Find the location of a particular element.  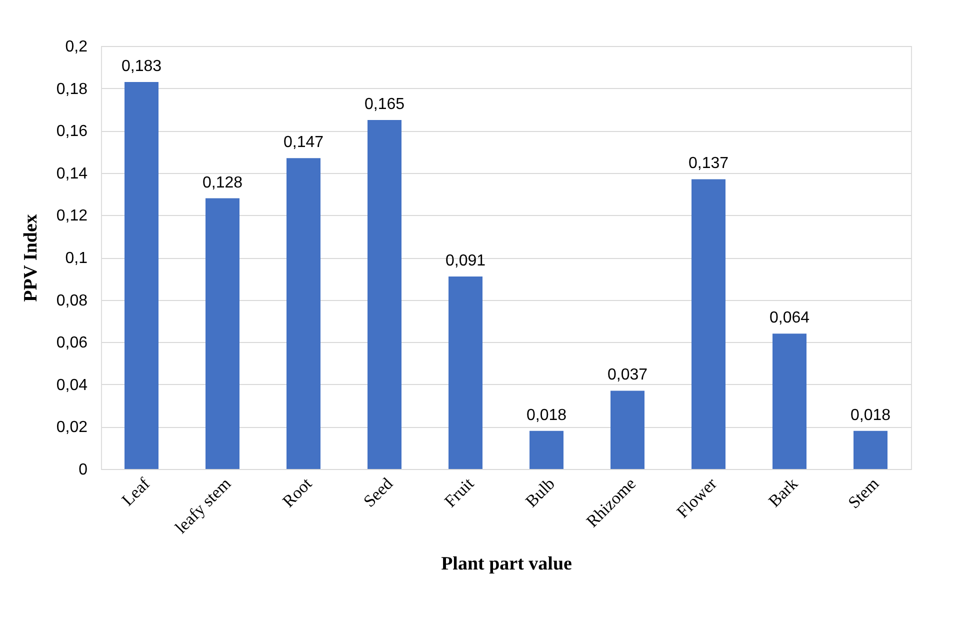

data-label: 0,128 is located at coordinates (222, 183).